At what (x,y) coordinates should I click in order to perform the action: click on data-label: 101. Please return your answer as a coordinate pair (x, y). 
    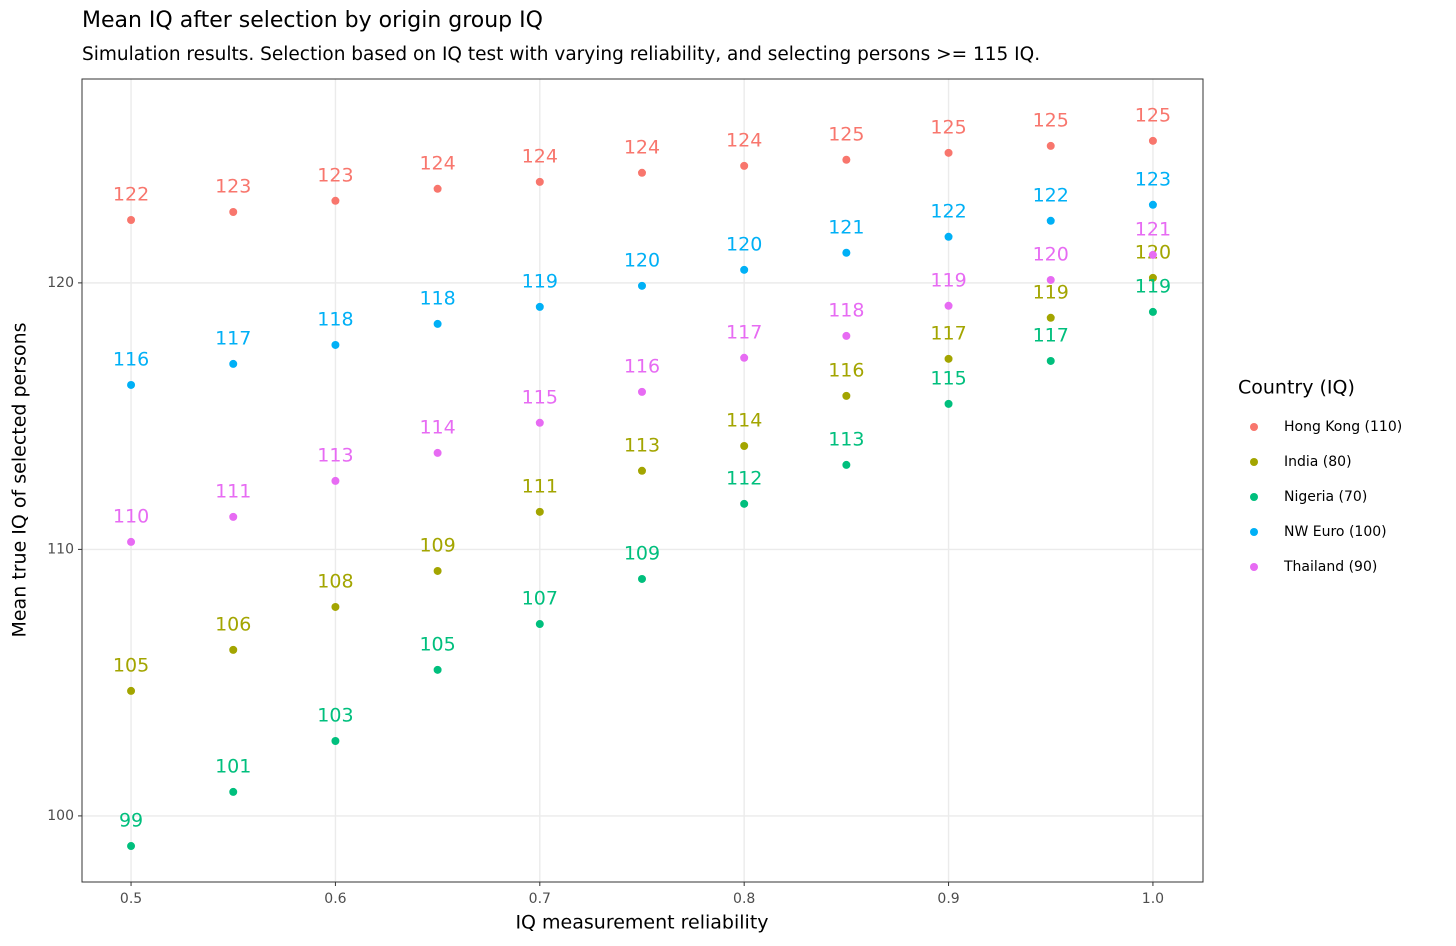
    Looking at the image, I should click on (233, 766).